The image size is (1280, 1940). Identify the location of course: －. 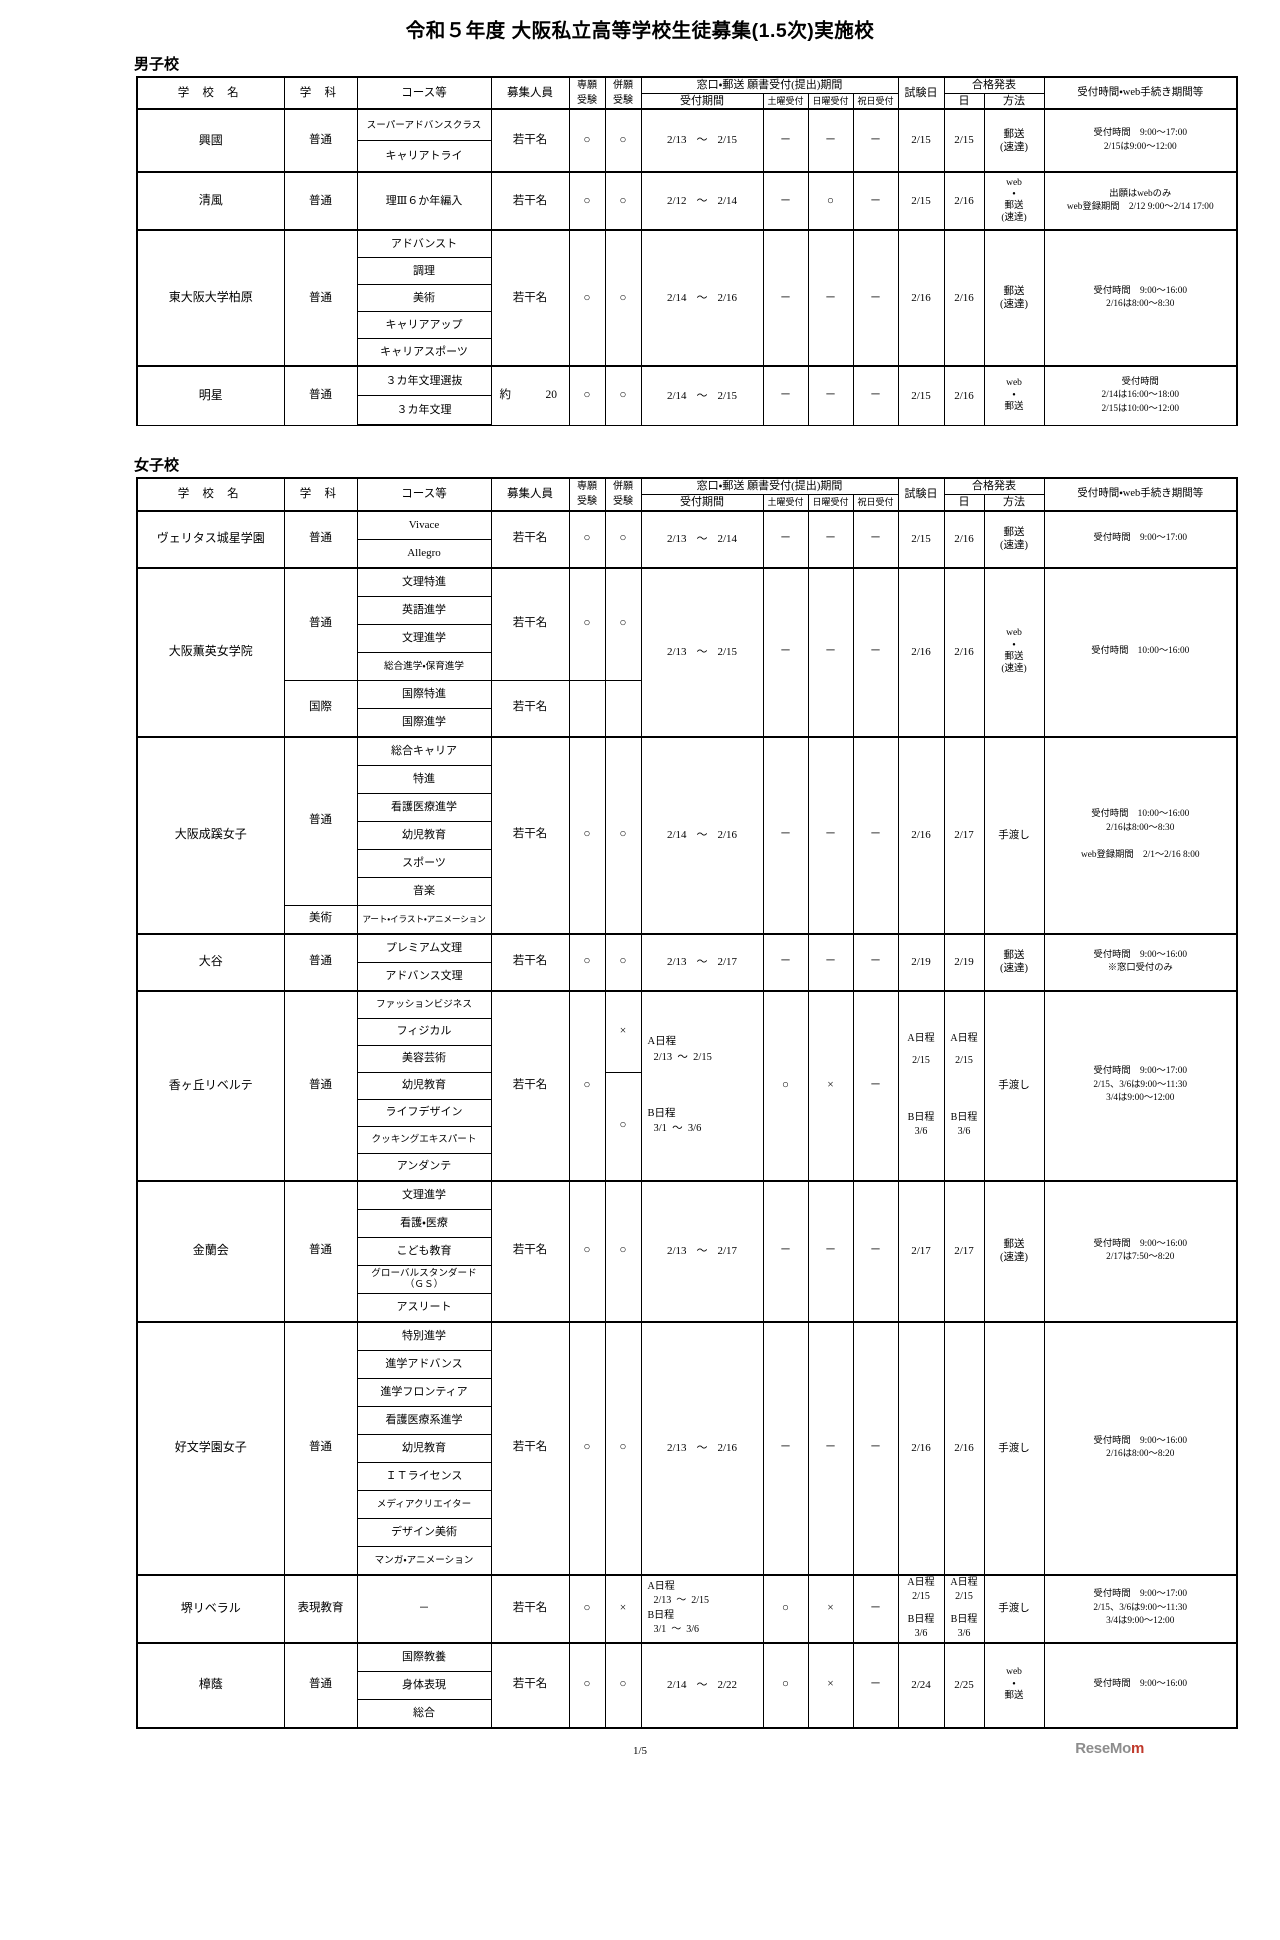
(424, 1608).